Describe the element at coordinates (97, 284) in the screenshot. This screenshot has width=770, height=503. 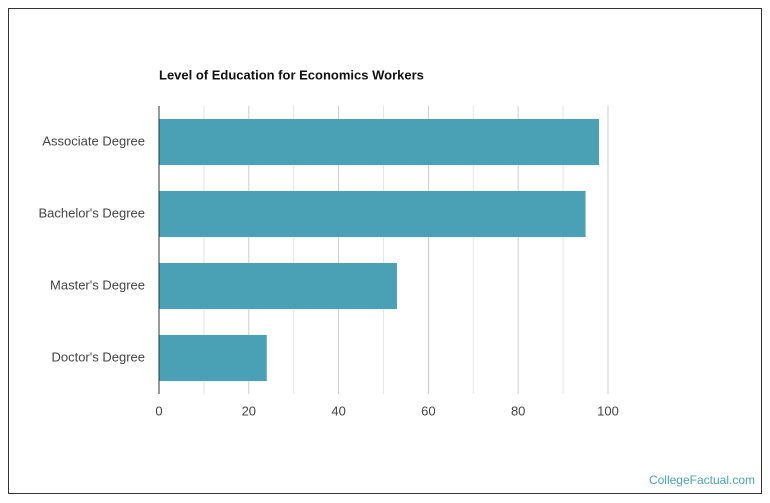
I see `y-tick-label: Master's Degree` at that location.